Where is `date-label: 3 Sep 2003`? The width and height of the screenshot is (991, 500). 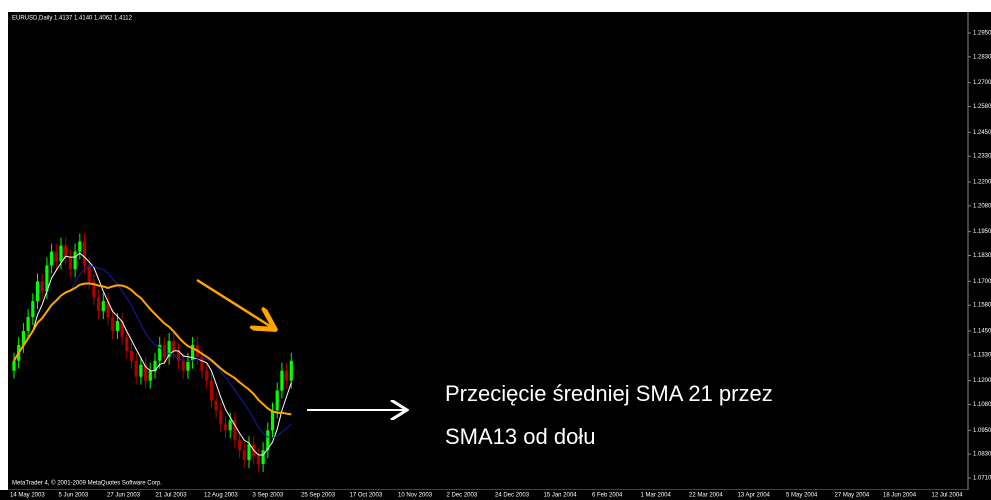 date-label: 3 Sep 2003 is located at coordinates (268, 496).